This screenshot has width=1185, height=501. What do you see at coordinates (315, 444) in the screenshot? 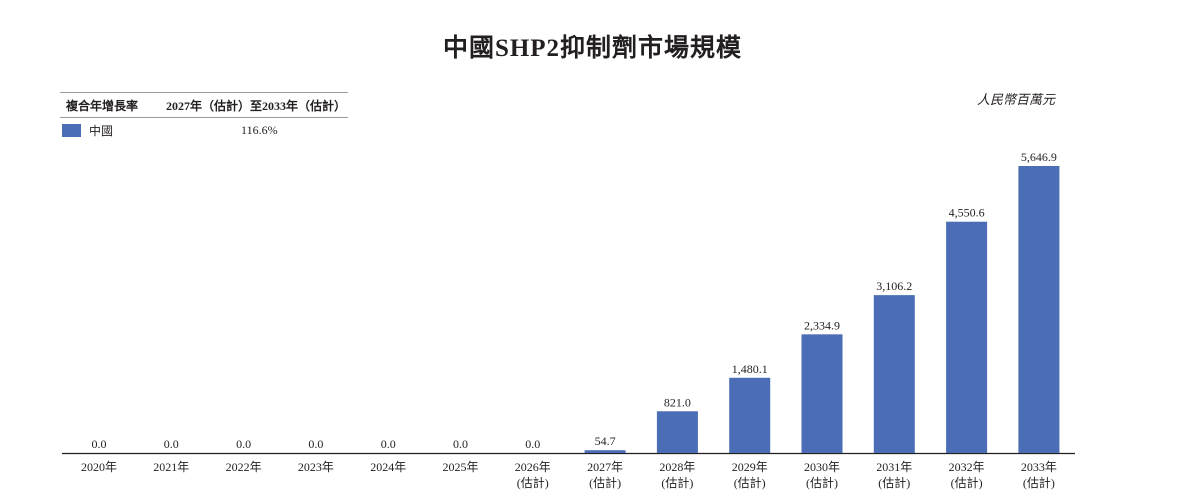
I see `data-label-3: 0.0` at bounding box center [315, 444].